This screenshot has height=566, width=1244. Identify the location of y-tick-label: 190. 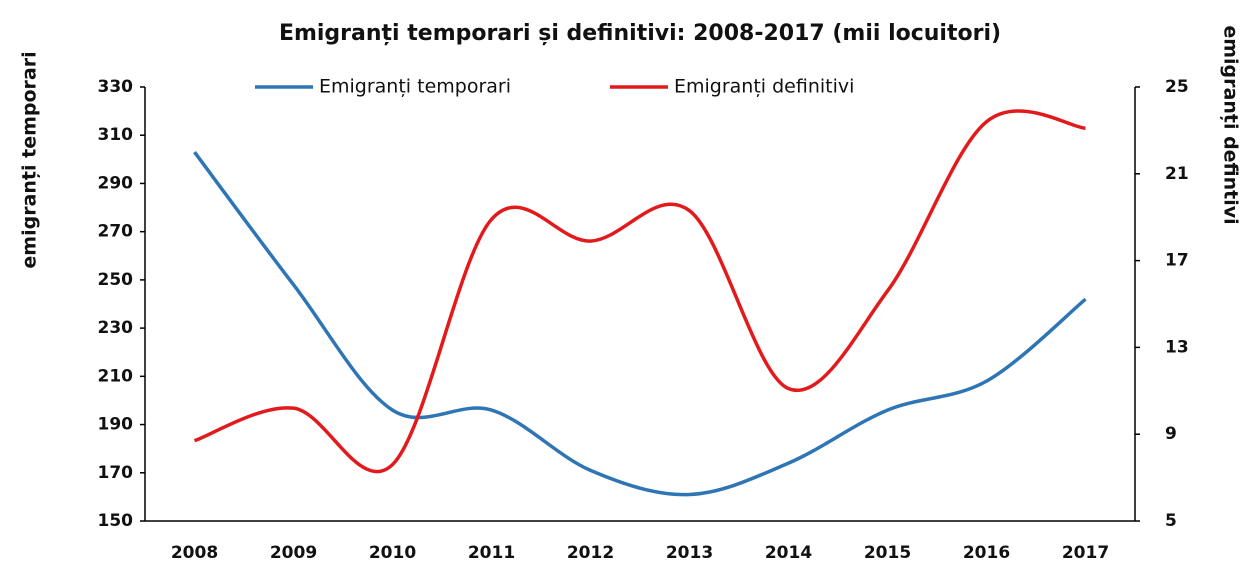
(116, 425).